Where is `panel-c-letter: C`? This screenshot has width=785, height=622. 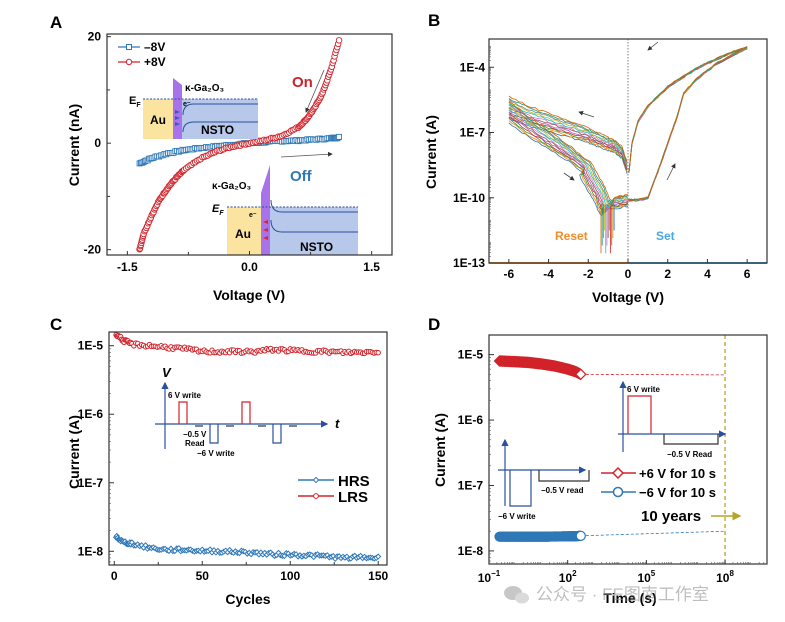 panel-c-letter: C is located at coordinates (56, 324).